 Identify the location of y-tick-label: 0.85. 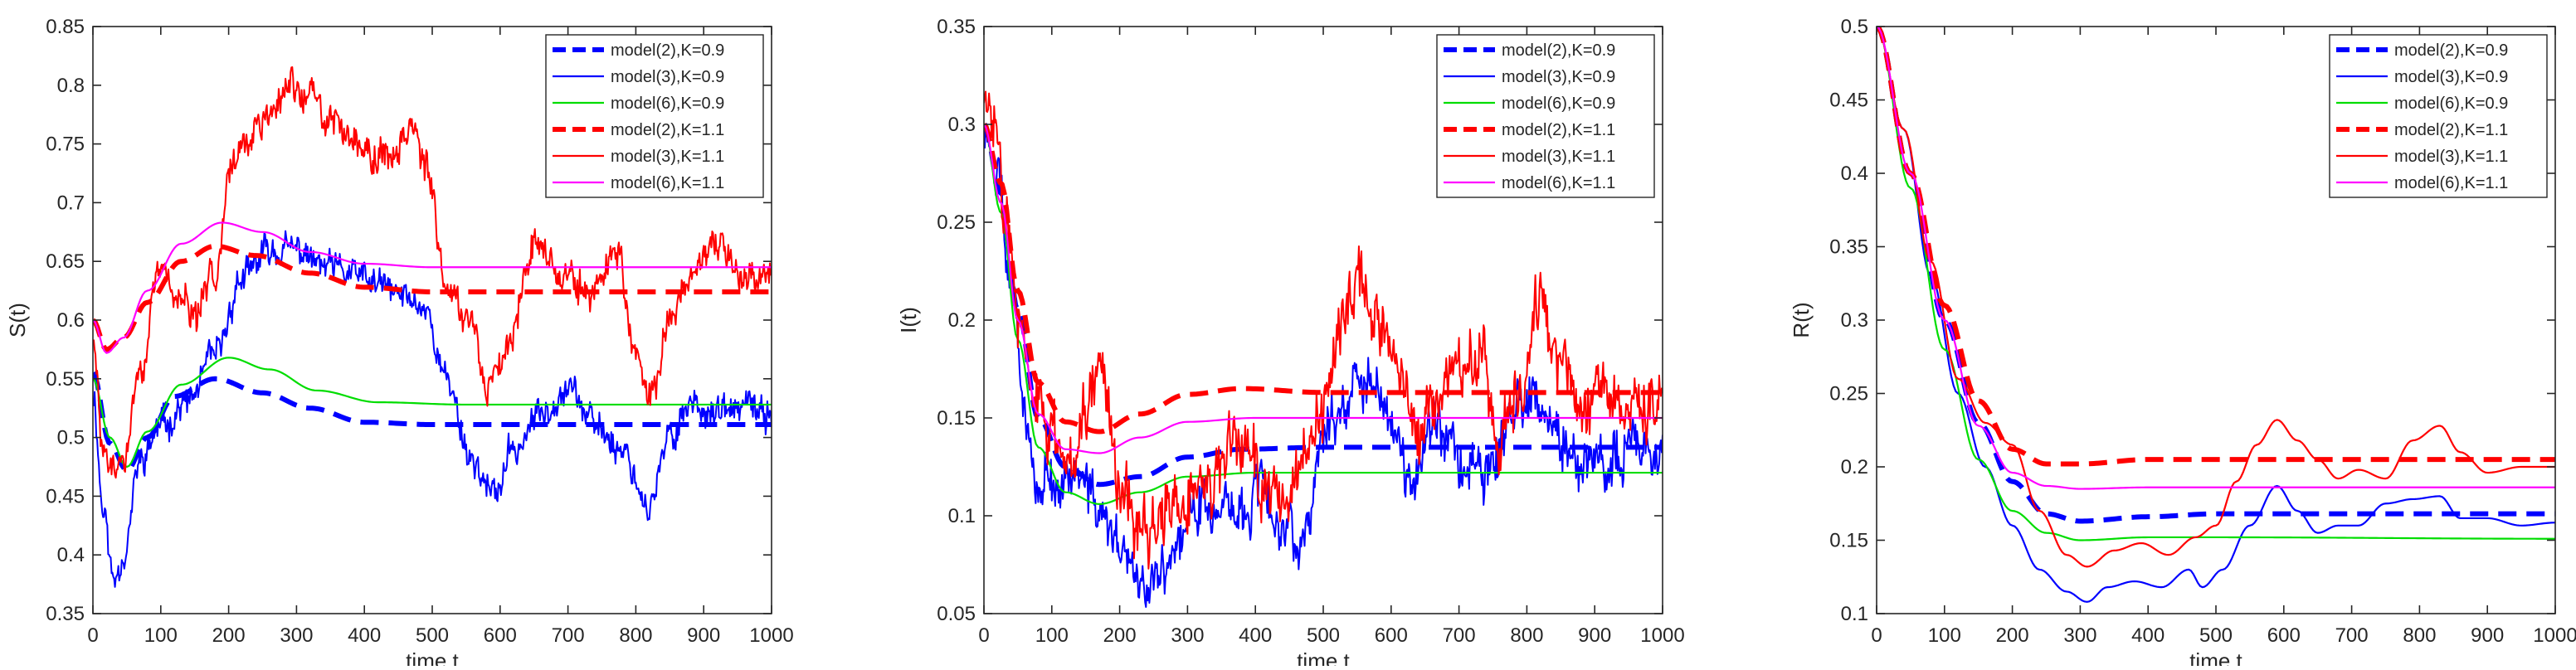
(65, 27).